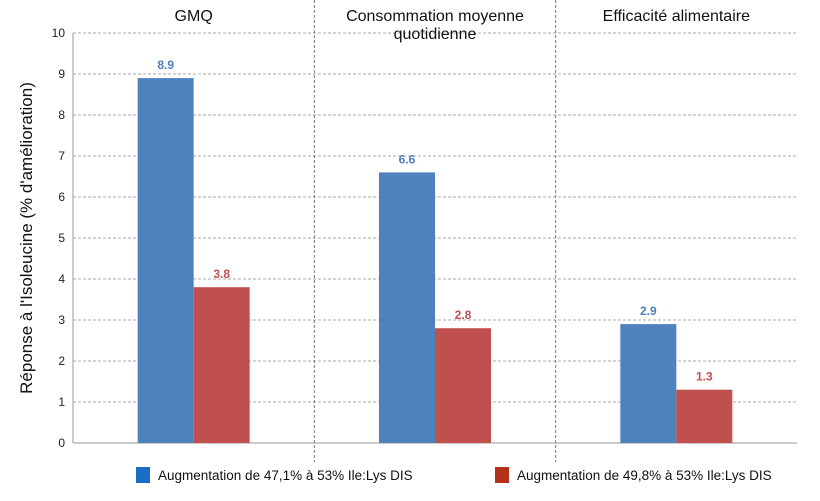  Describe the element at coordinates (61, 361) in the screenshot. I see `y-tick-label: 2` at that location.